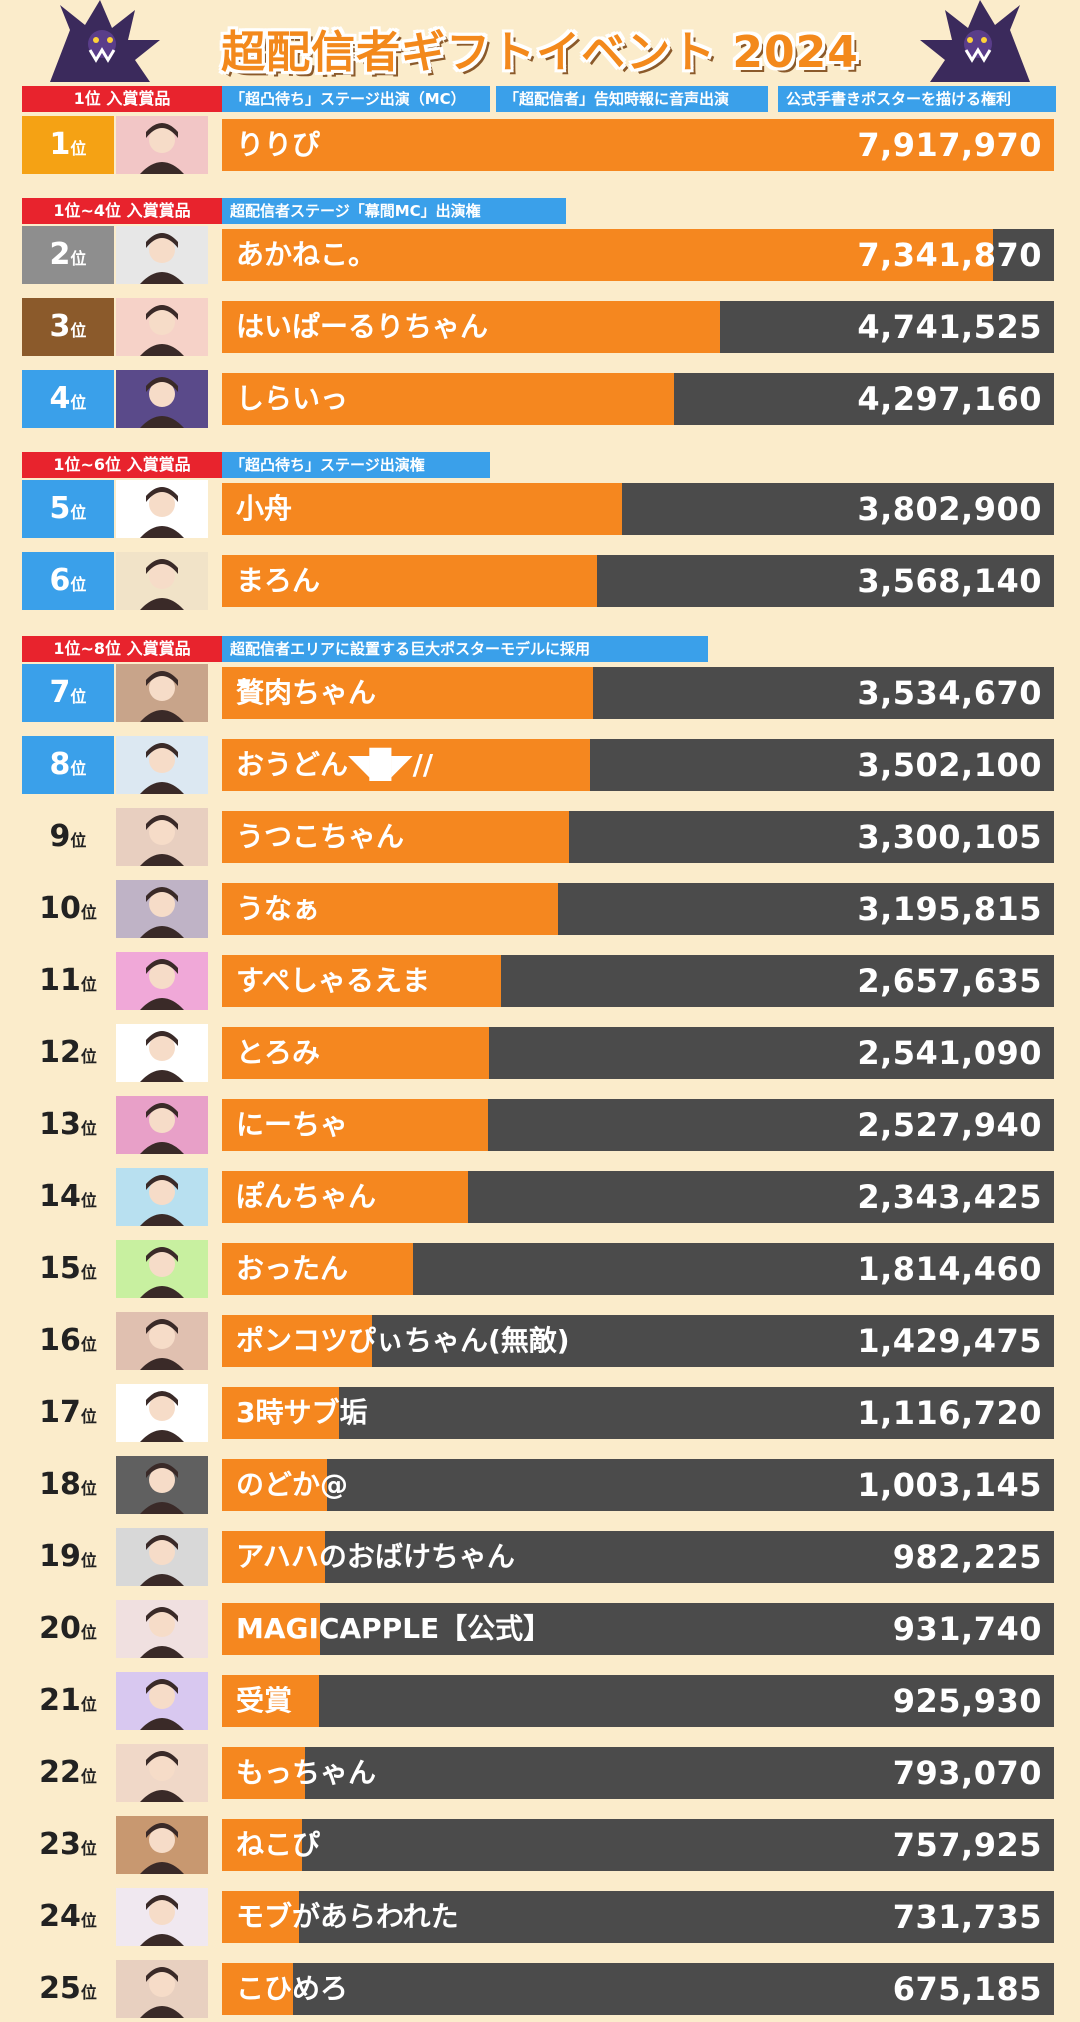 The width and height of the screenshot is (1080, 2022). I want to click on ranking-row: 11位 すぺしゃるえま 2,657,635, so click(540, 981).